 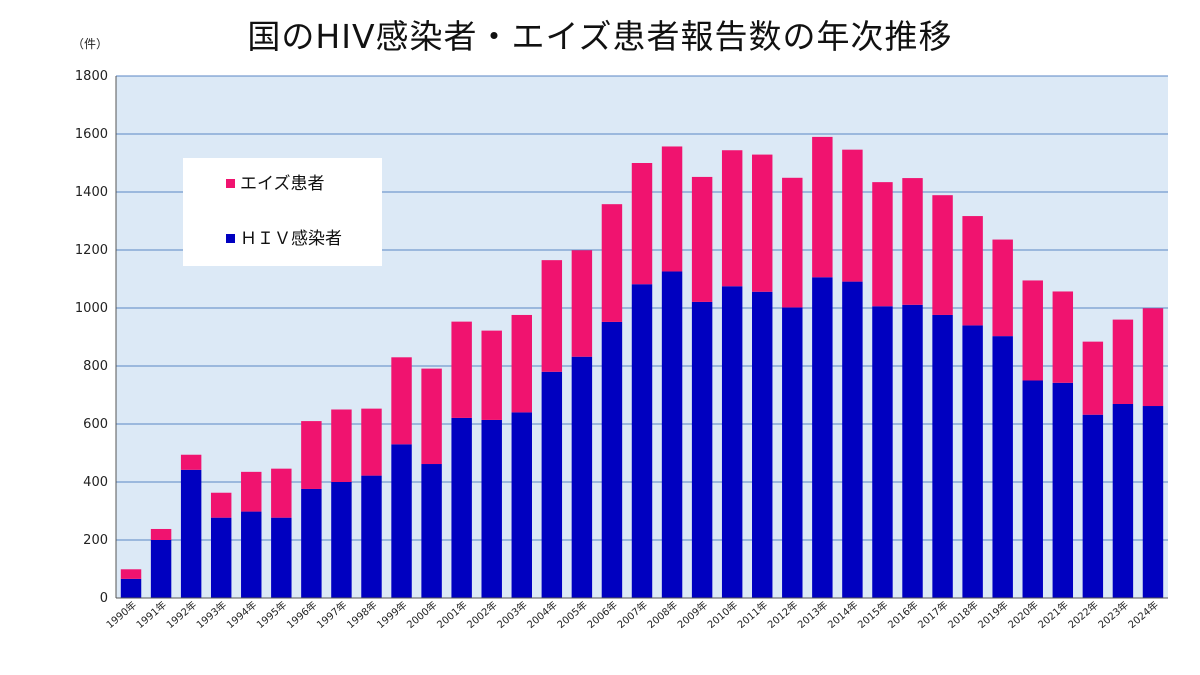 What do you see at coordinates (873, 614) in the screenshot?
I see `x-tick-label: 2015年` at bounding box center [873, 614].